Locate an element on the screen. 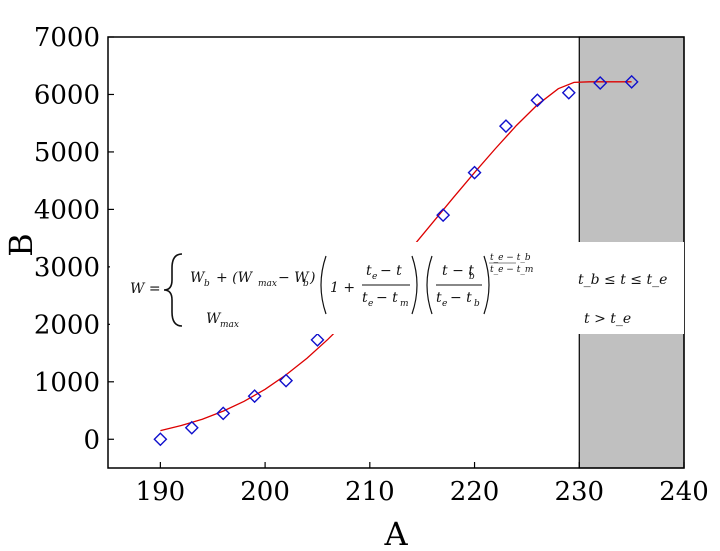 The image size is (720, 551). y-tick-label: 0 is located at coordinates (91, 440).